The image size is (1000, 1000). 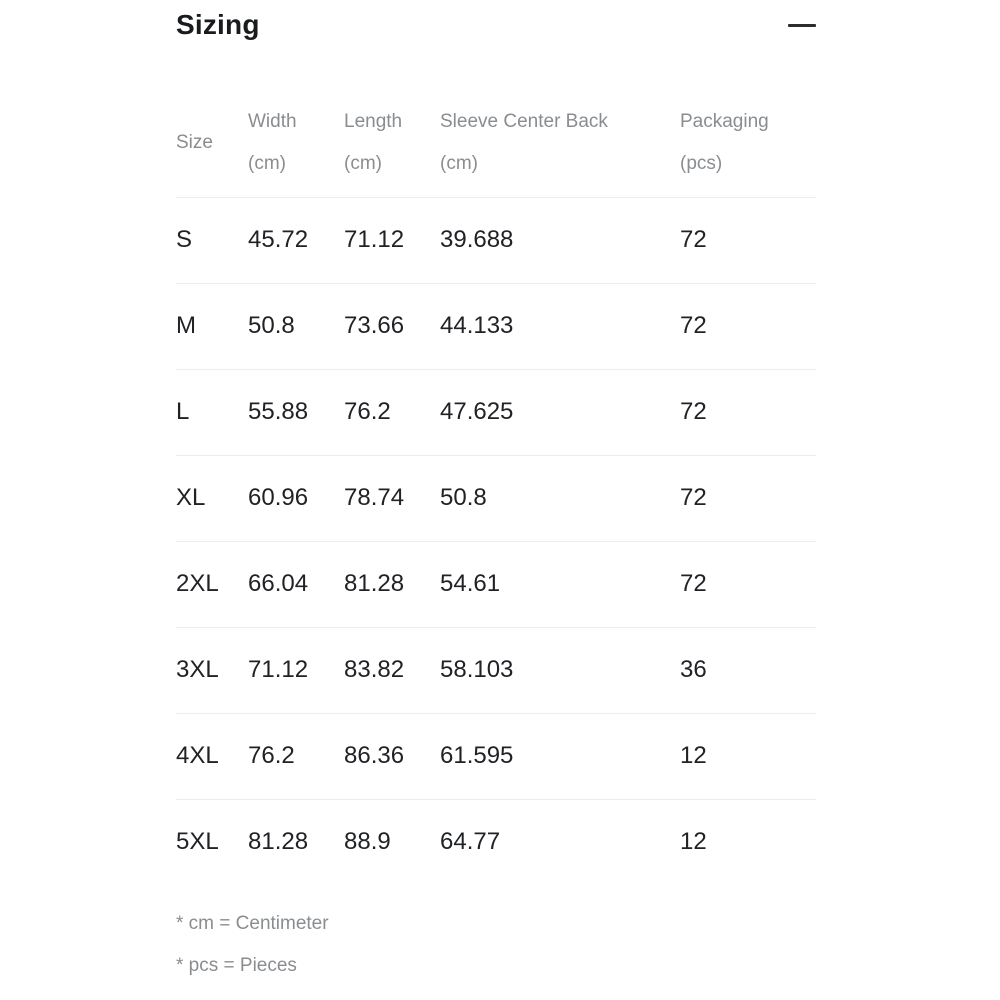 What do you see at coordinates (496, 945) in the screenshot?
I see `footnotes: * cm = Centimeter * pcs = Pieces` at bounding box center [496, 945].